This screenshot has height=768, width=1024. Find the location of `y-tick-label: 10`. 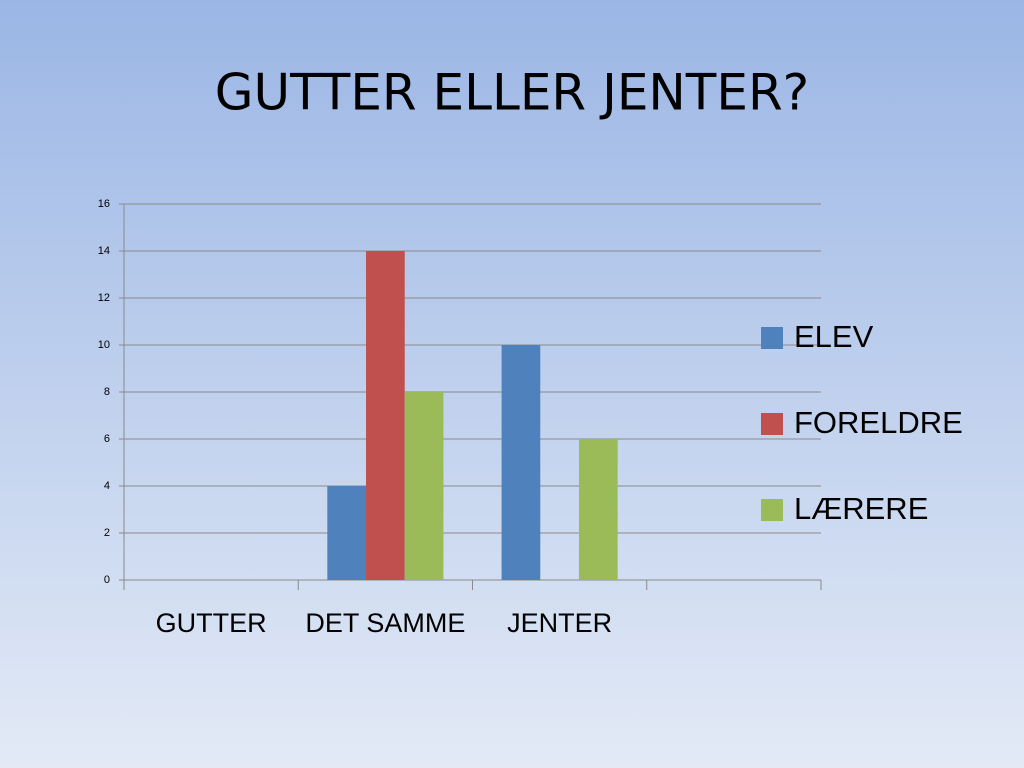

y-tick-label: 10 is located at coordinates (104, 345).